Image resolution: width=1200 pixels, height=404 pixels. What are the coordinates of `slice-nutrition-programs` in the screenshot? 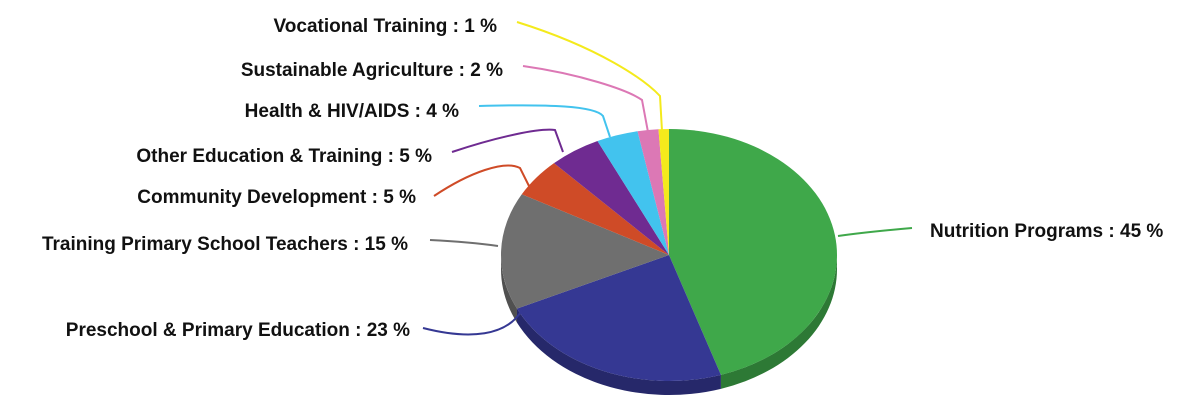 It's located at (753, 252).